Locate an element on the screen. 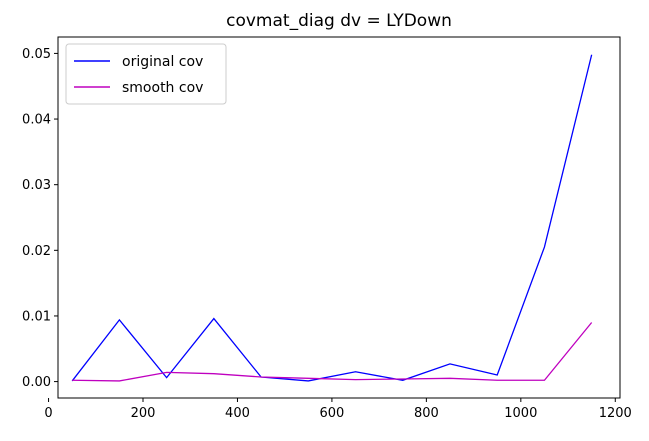  x-tick-label: 200 is located at coordinates (143, 413).